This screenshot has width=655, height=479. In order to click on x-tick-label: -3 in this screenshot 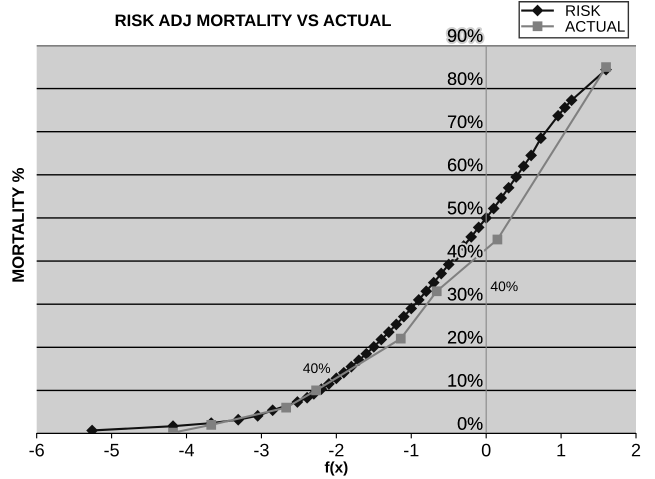, I will do `click(261, 450)`.